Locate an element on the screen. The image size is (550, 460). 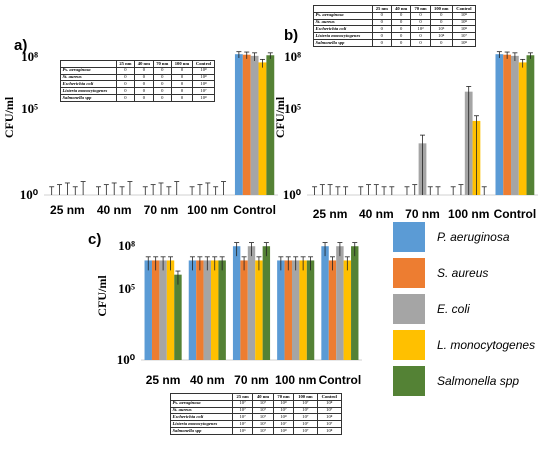
table-cell: 10⁶ is located at coordinates (242, 431).